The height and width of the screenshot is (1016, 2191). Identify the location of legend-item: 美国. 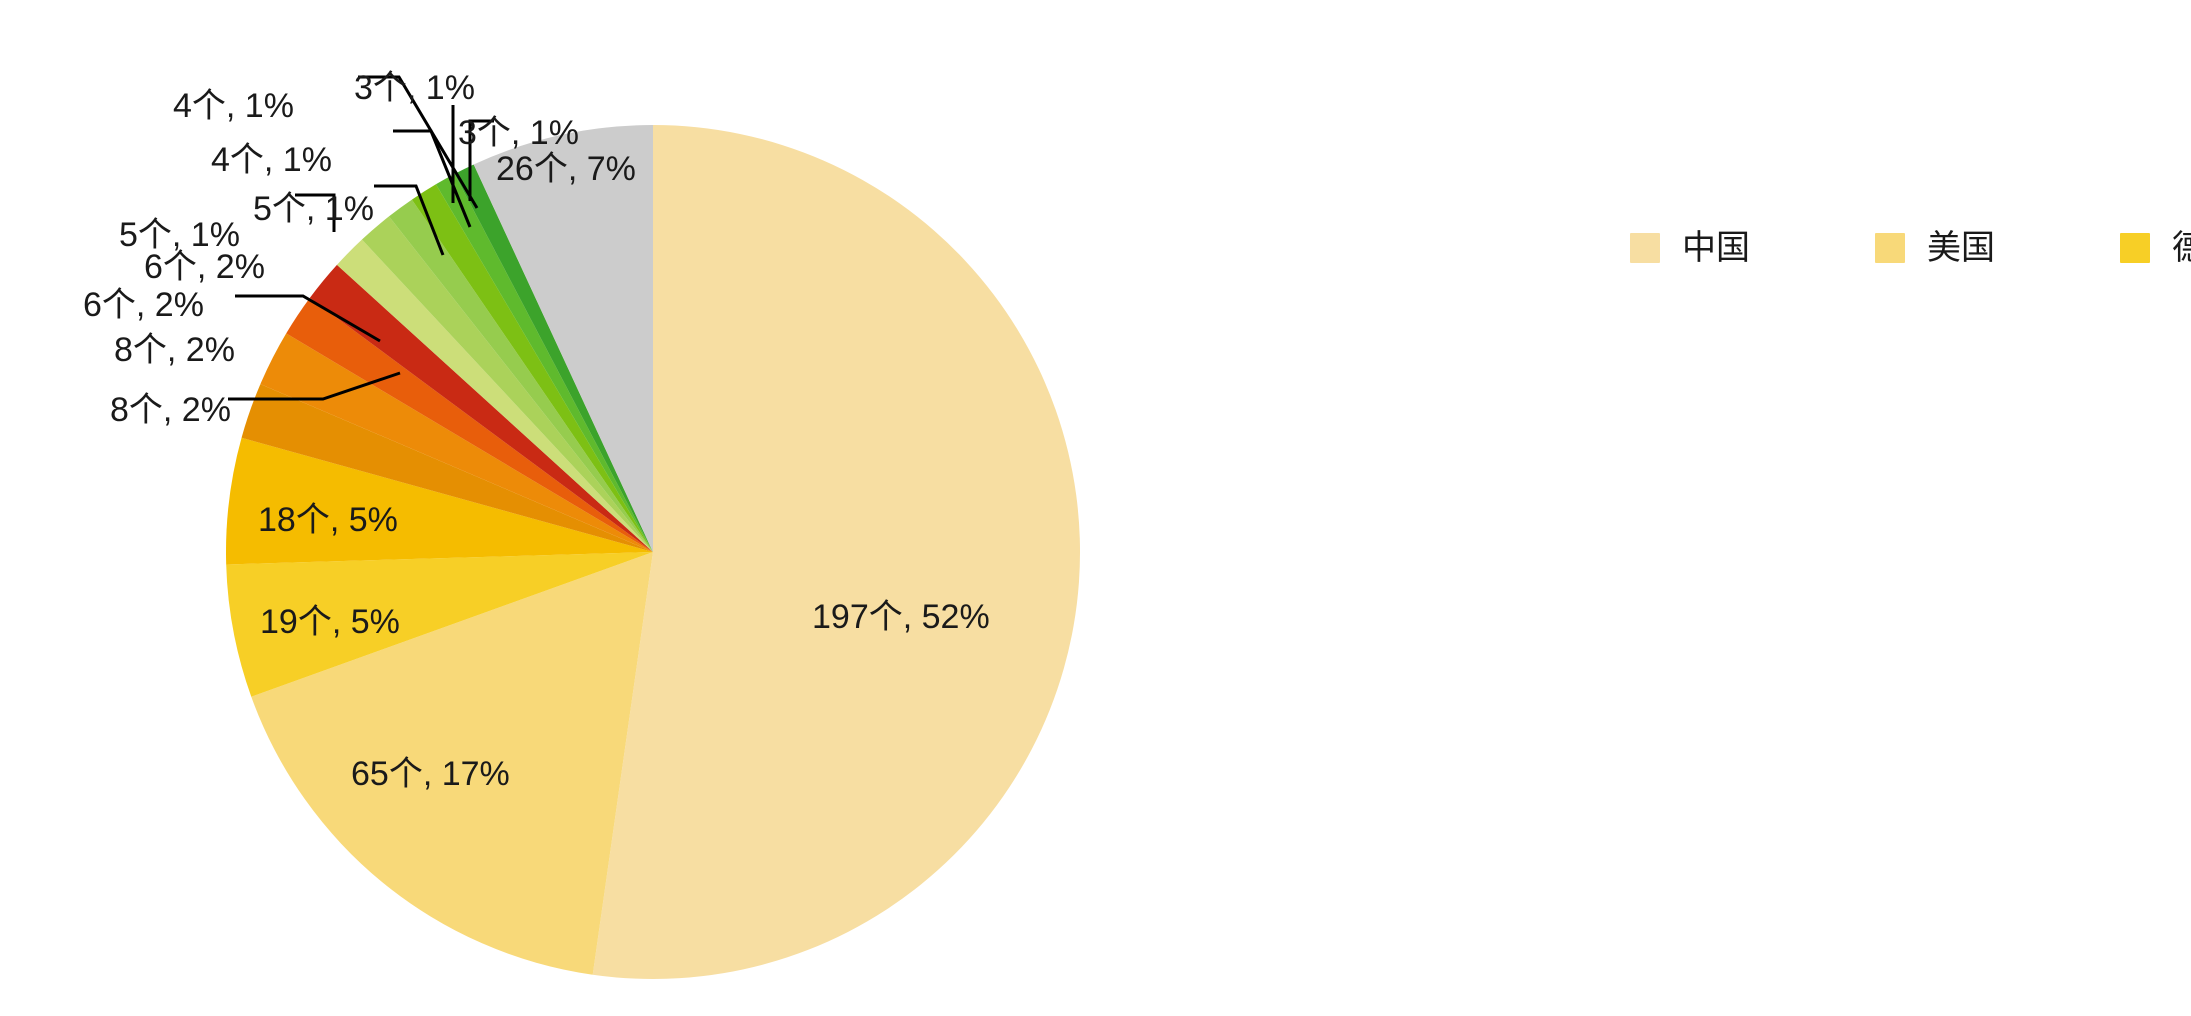
(1997, 248).